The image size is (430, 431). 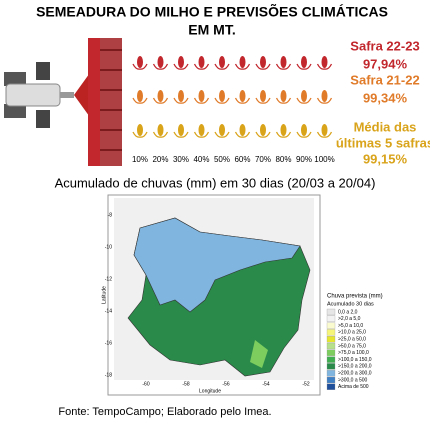 What do you see at coordinates (242, 159) in the screenshot?
I see `scale-label: 60%` at bounding box center [242, 159].